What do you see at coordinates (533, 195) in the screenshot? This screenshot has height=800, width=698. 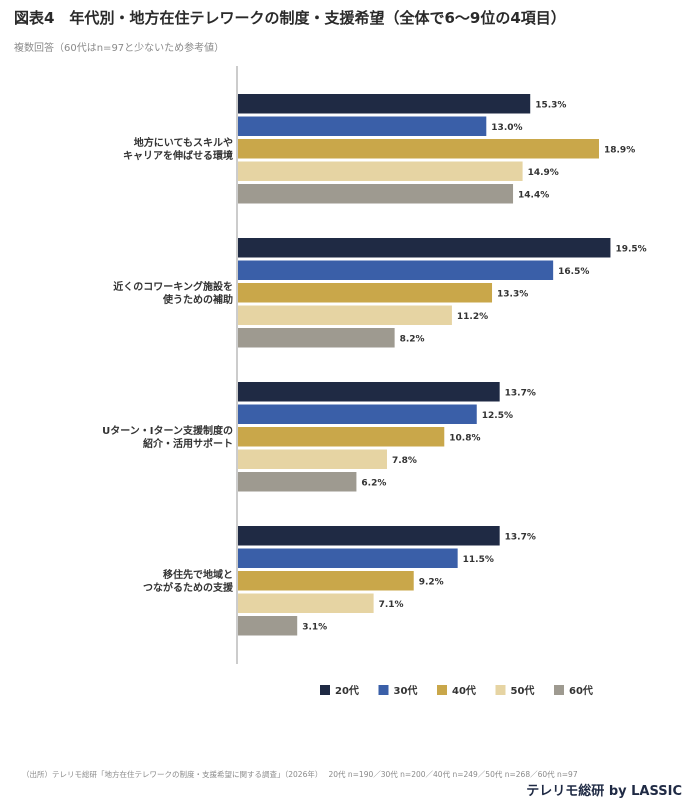 I see `value-label: 14.4%` at bounding box center [533, 195].